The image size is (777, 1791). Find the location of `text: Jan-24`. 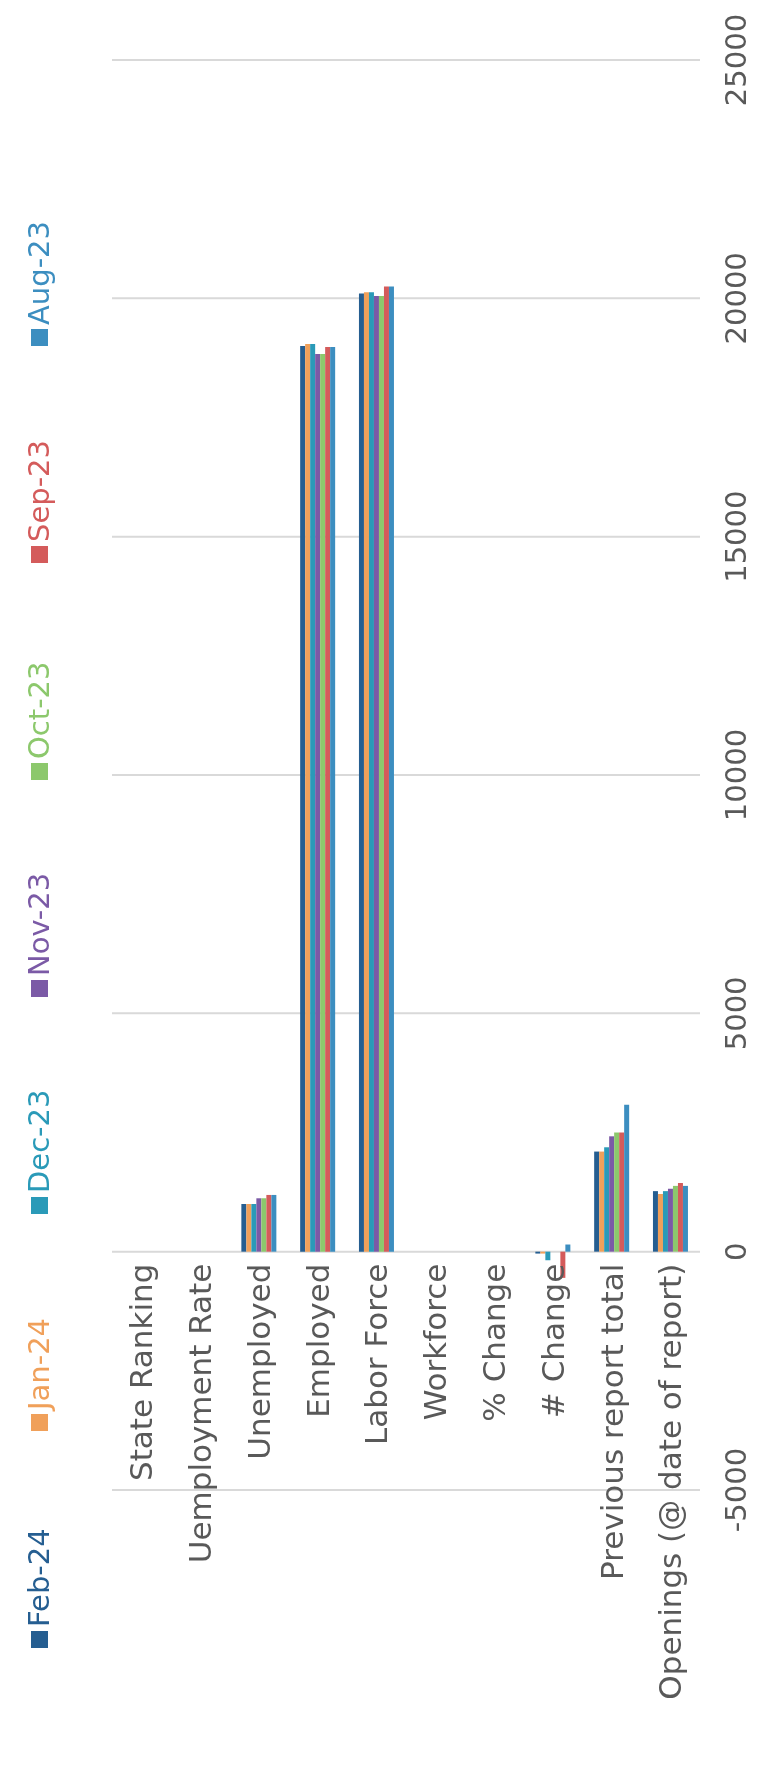

text: Jan-24 is located at coordinates (39, 1363).